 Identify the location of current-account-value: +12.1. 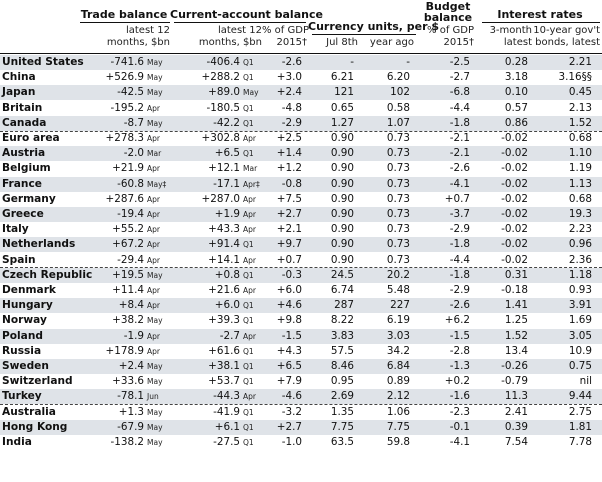
(224, 168).